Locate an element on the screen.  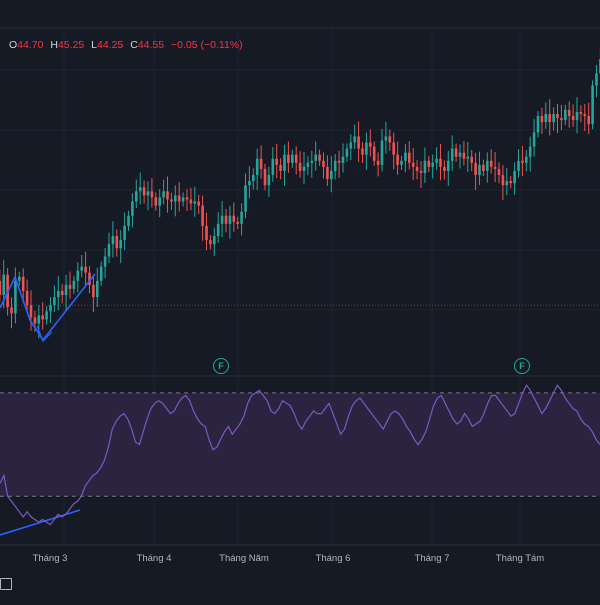
calendar-icon is located at coordinates (6, 584).